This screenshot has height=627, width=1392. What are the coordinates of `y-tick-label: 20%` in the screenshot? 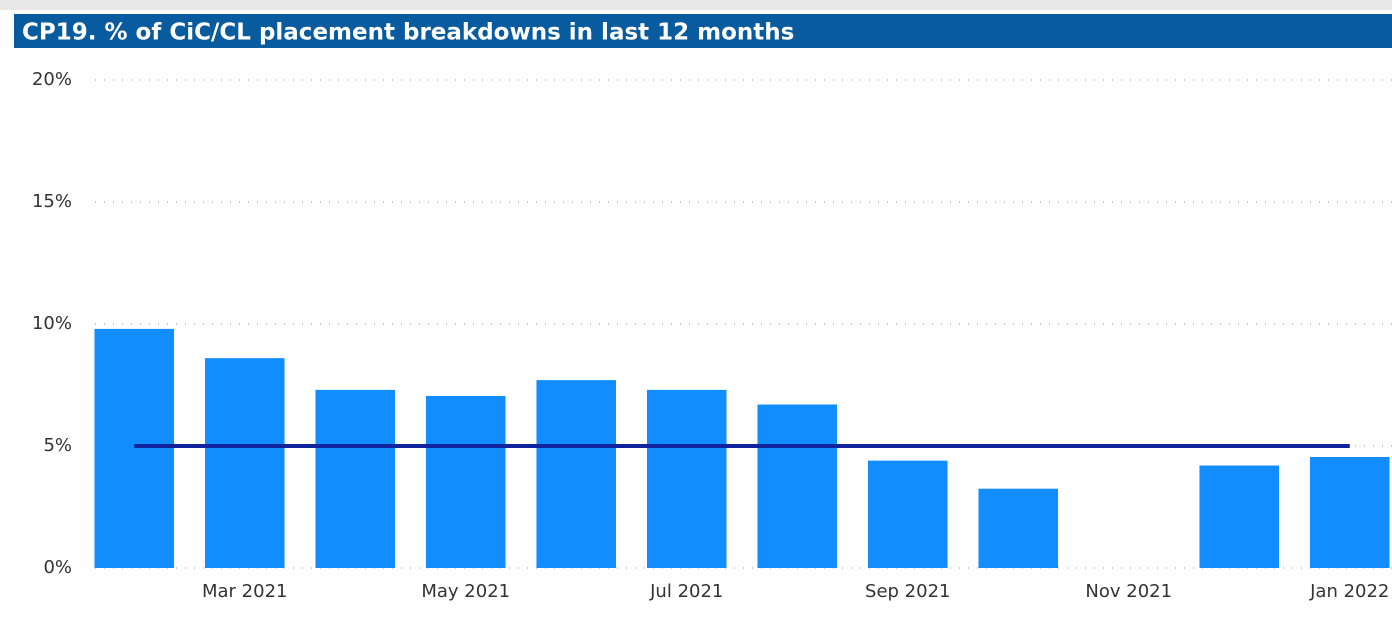 It's located at (52, 79).